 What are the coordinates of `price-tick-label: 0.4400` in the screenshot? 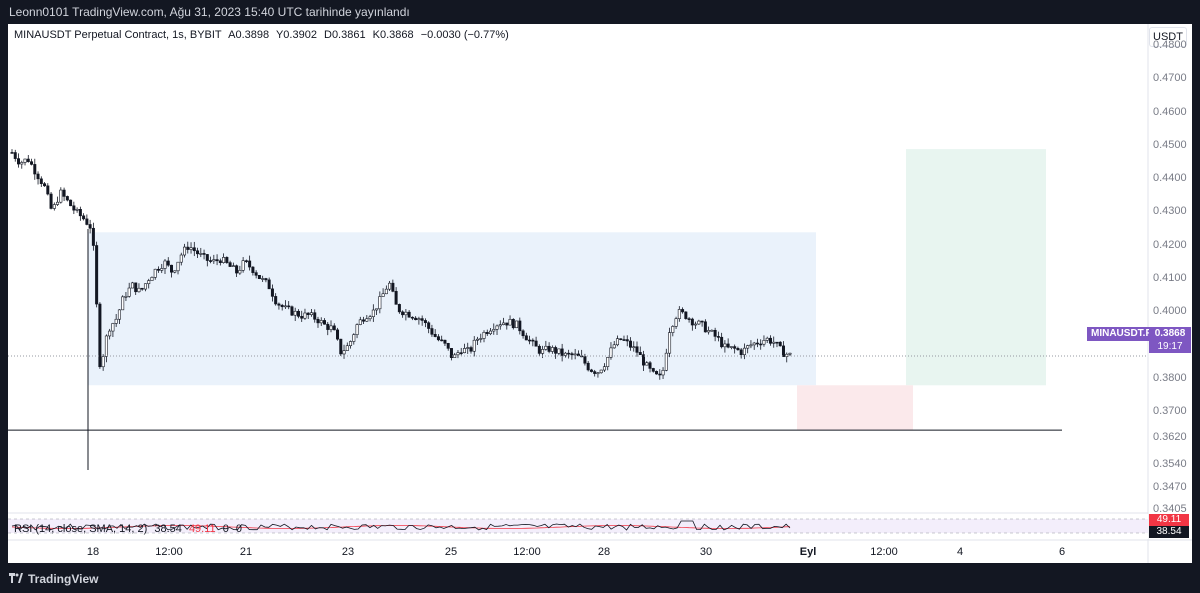 It's located at (1170, 178).